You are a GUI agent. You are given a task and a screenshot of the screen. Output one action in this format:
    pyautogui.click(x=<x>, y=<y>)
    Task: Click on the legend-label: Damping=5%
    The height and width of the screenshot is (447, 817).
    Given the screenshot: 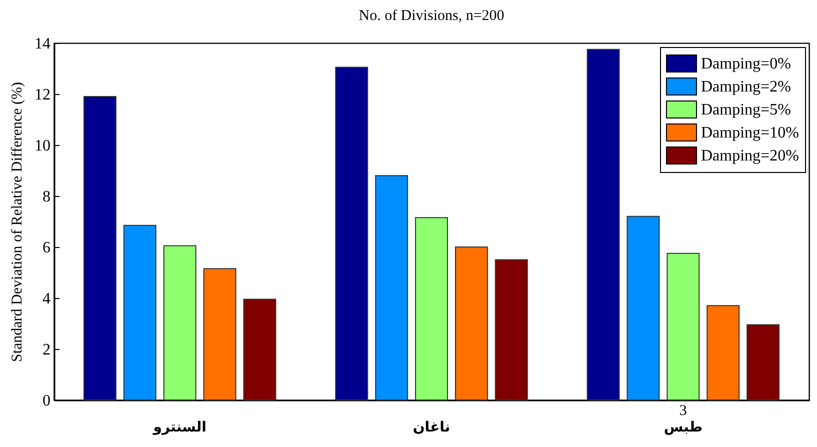 What is the action you would take?
    pyautogui.click(x=746, y=110)
    